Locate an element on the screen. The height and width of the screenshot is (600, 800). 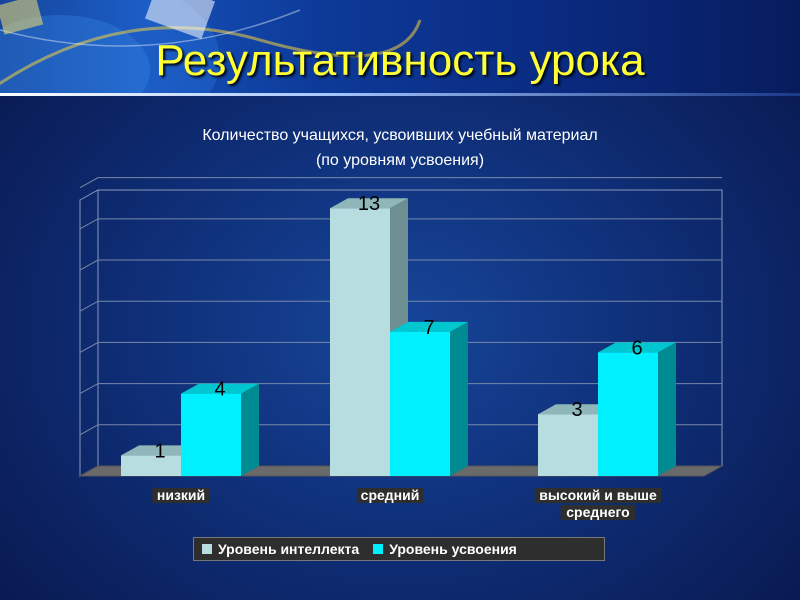
bar-top-s2-c2 is located at coordinates (429, 326).